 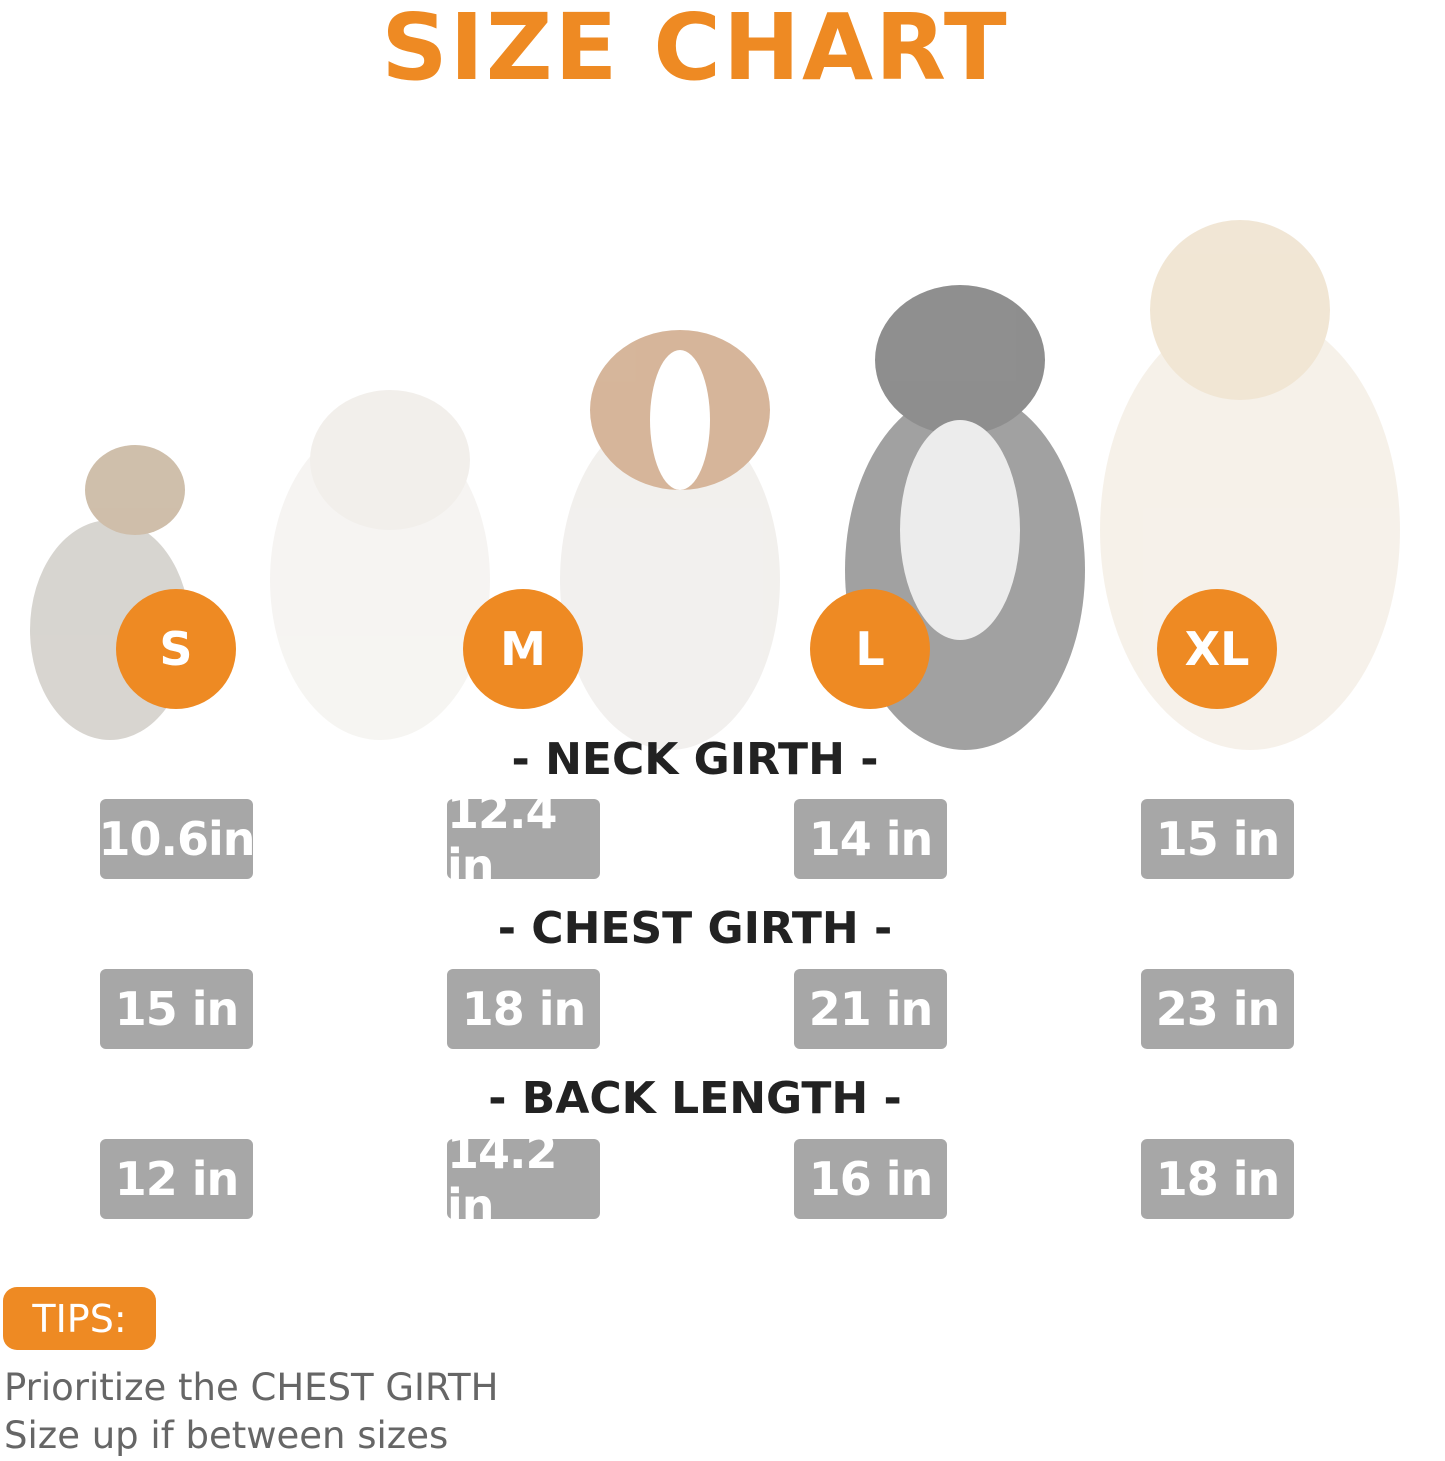 What do you see at coordinates (523, 1179) in the screenshot?
I see `back-length-m: 14.2 in` at bounding box center [523, 1179].